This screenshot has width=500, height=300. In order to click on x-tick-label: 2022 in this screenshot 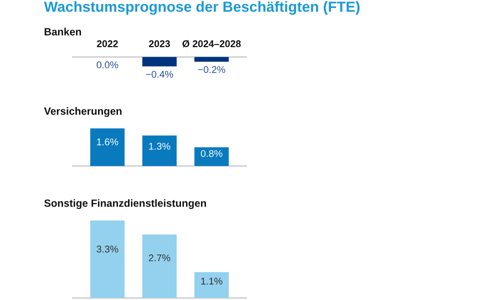, I will do `click(107, 44)`.